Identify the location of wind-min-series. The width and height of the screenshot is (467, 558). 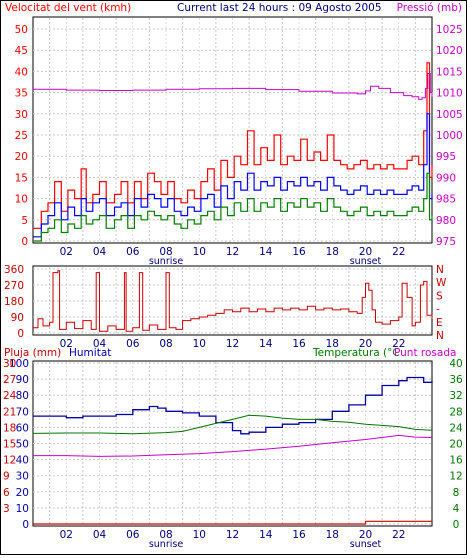
(233, 207).